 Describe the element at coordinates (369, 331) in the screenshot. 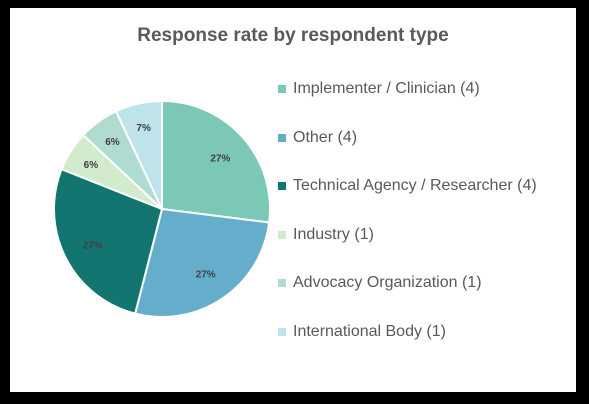

I see `legend-label: International Body (1)` at that location.